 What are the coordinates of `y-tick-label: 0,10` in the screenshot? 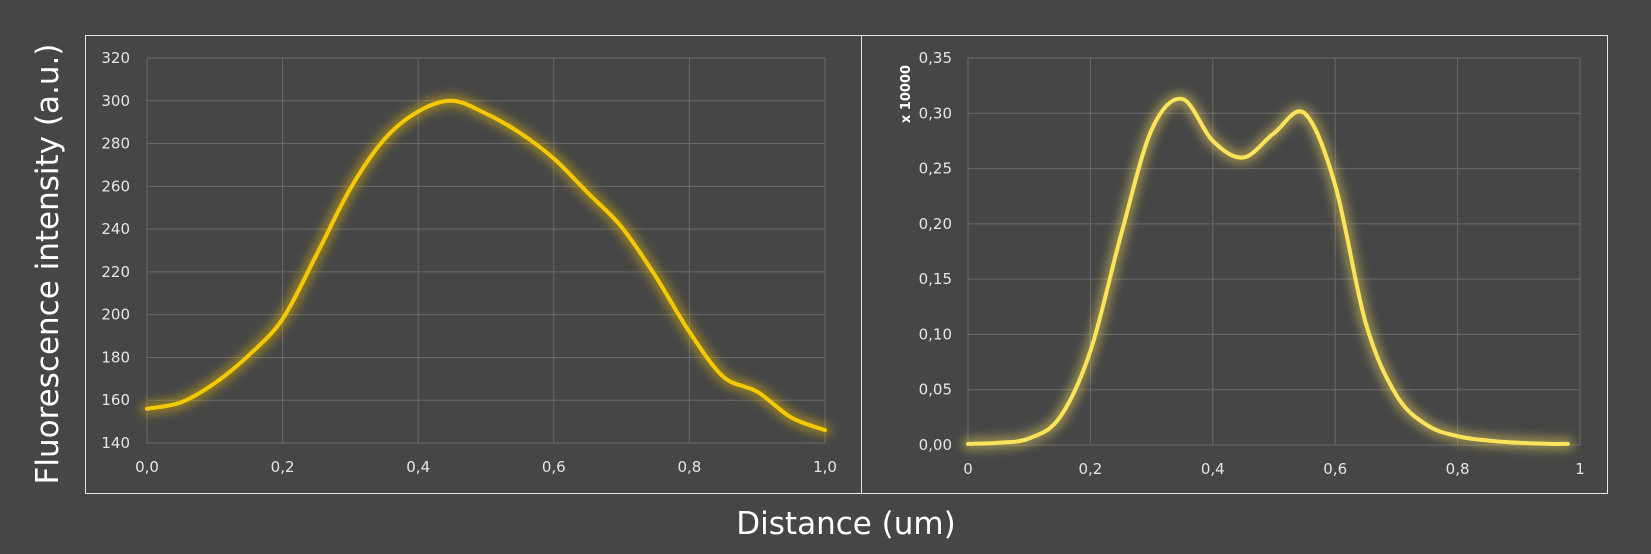 It's located at (935, 334).